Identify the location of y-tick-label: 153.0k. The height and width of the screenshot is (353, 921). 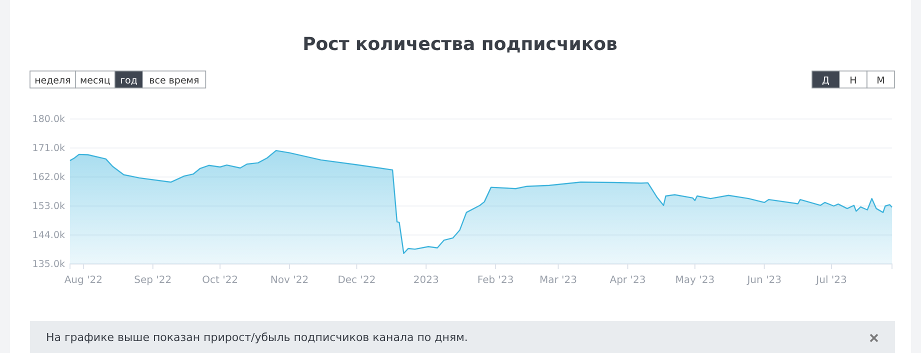
(49, 206).